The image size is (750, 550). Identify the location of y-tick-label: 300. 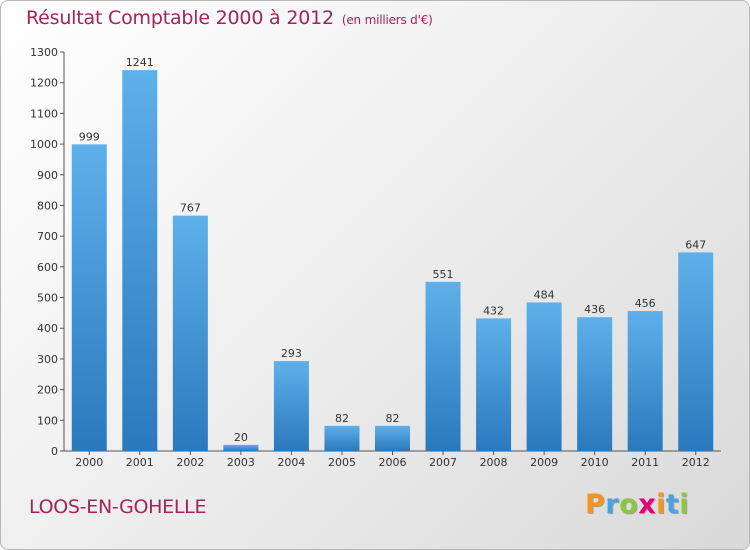
(47, 359).